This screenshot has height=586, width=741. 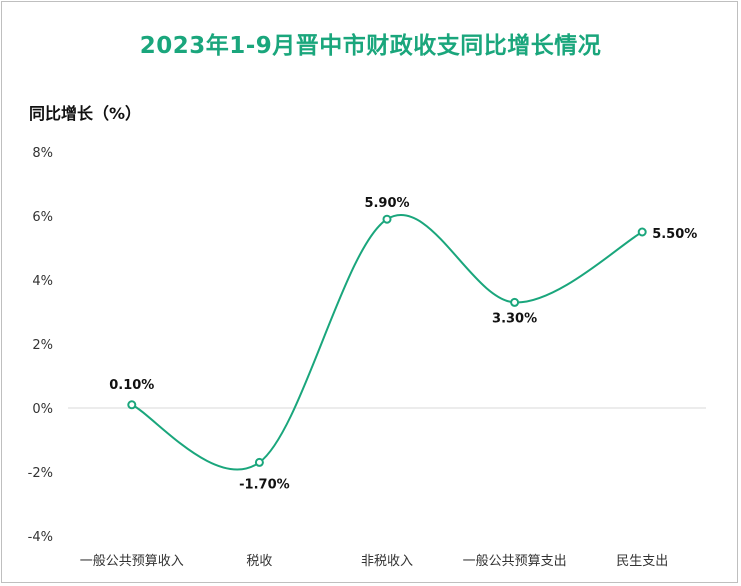 What do you see at coordinates (515, 561) in the screenshot?
I see `x-tick-label: 一般公共预算支出` at bounding box center [515, 561].